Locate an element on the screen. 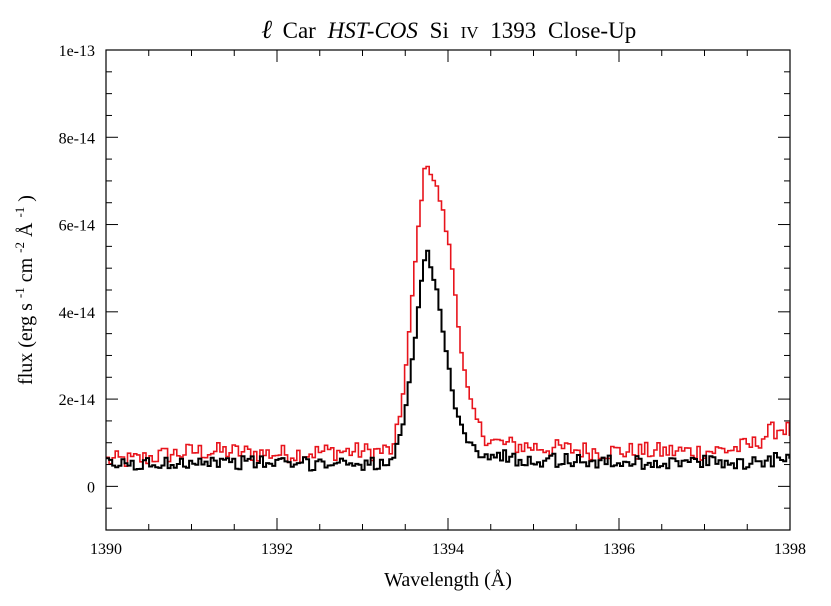  x-tick-label: 1390 is located at coordinates (106, 549).